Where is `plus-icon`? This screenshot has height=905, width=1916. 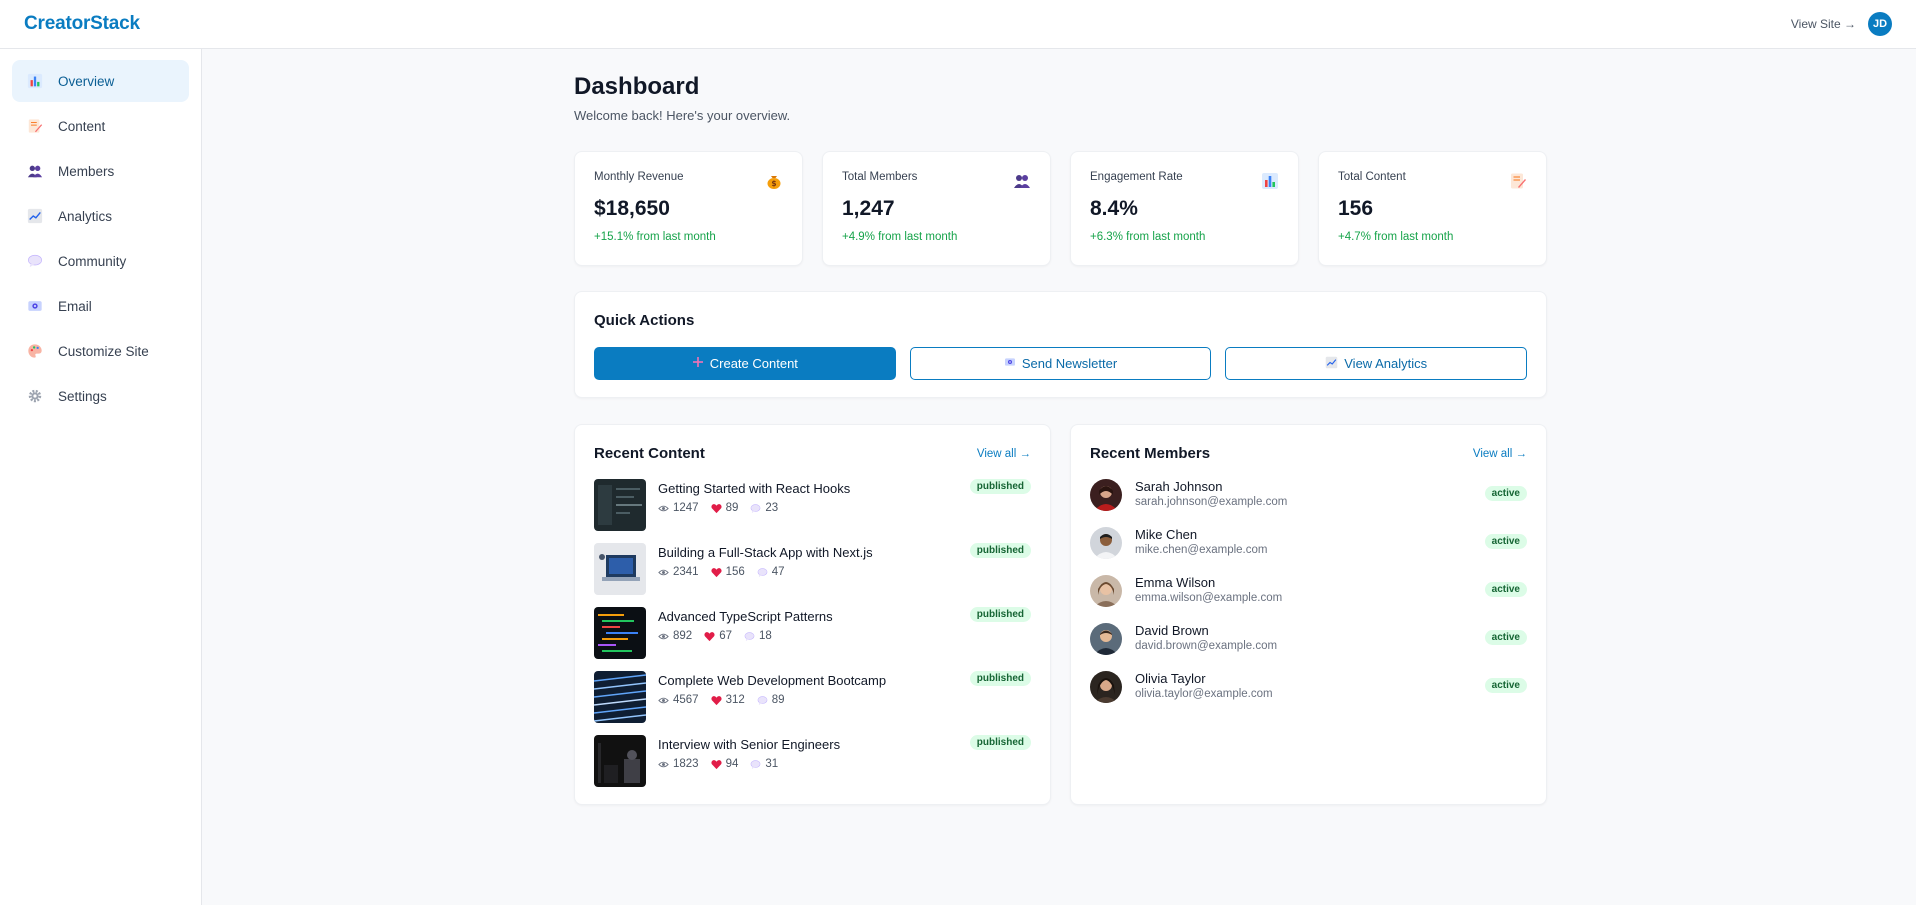
plus-icon is located at coordinates (698, 363).